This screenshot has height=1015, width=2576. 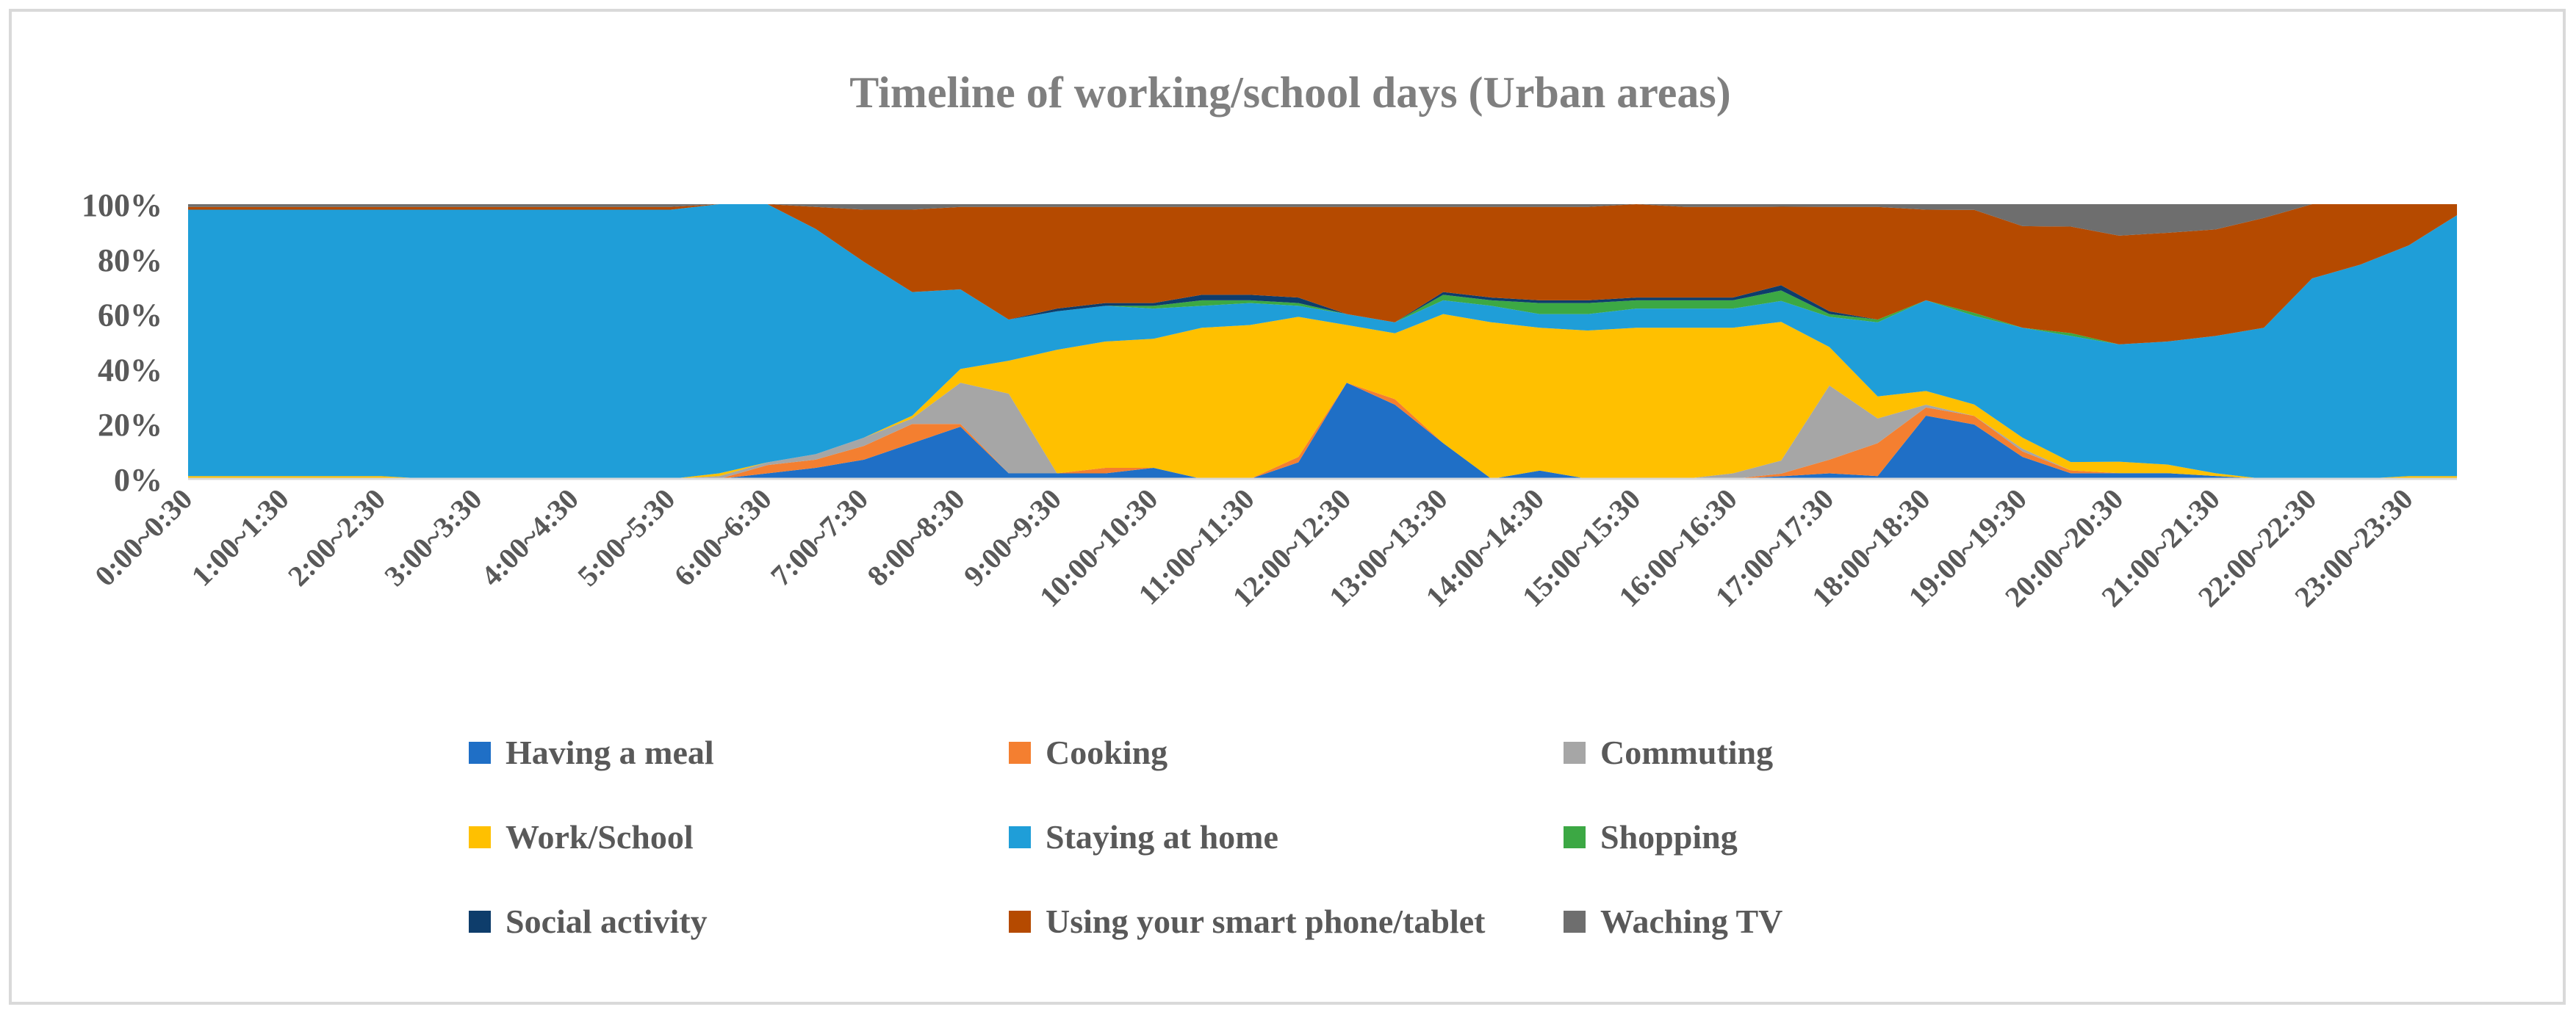 I want to click on x-tick-label: 6:00~6:30, so click(x=723, y=538).